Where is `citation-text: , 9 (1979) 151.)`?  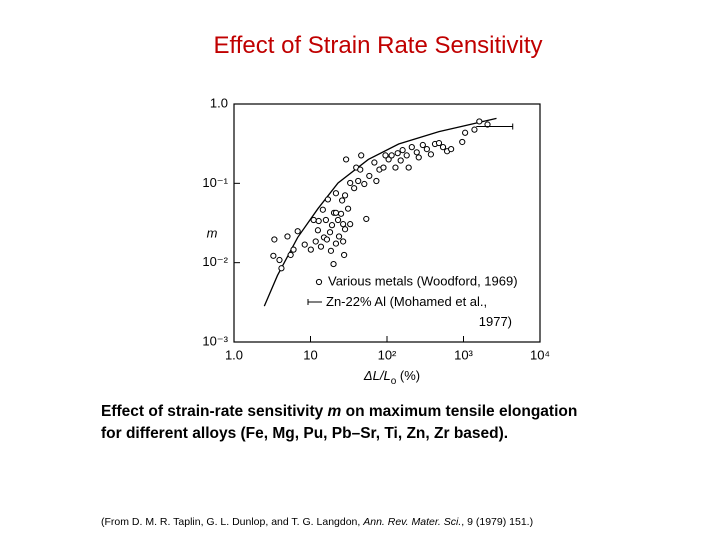
citation-text: , 9 (1979) 151.) is located at coordinates (497, 522).